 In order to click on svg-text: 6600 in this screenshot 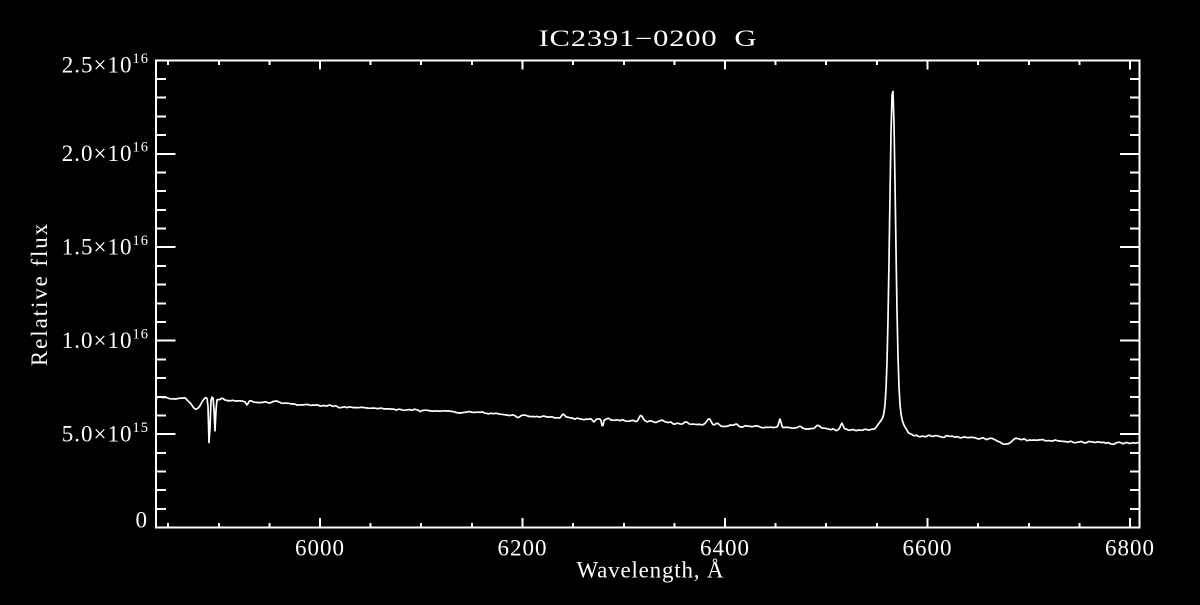, I will do `click(928, 548)`.